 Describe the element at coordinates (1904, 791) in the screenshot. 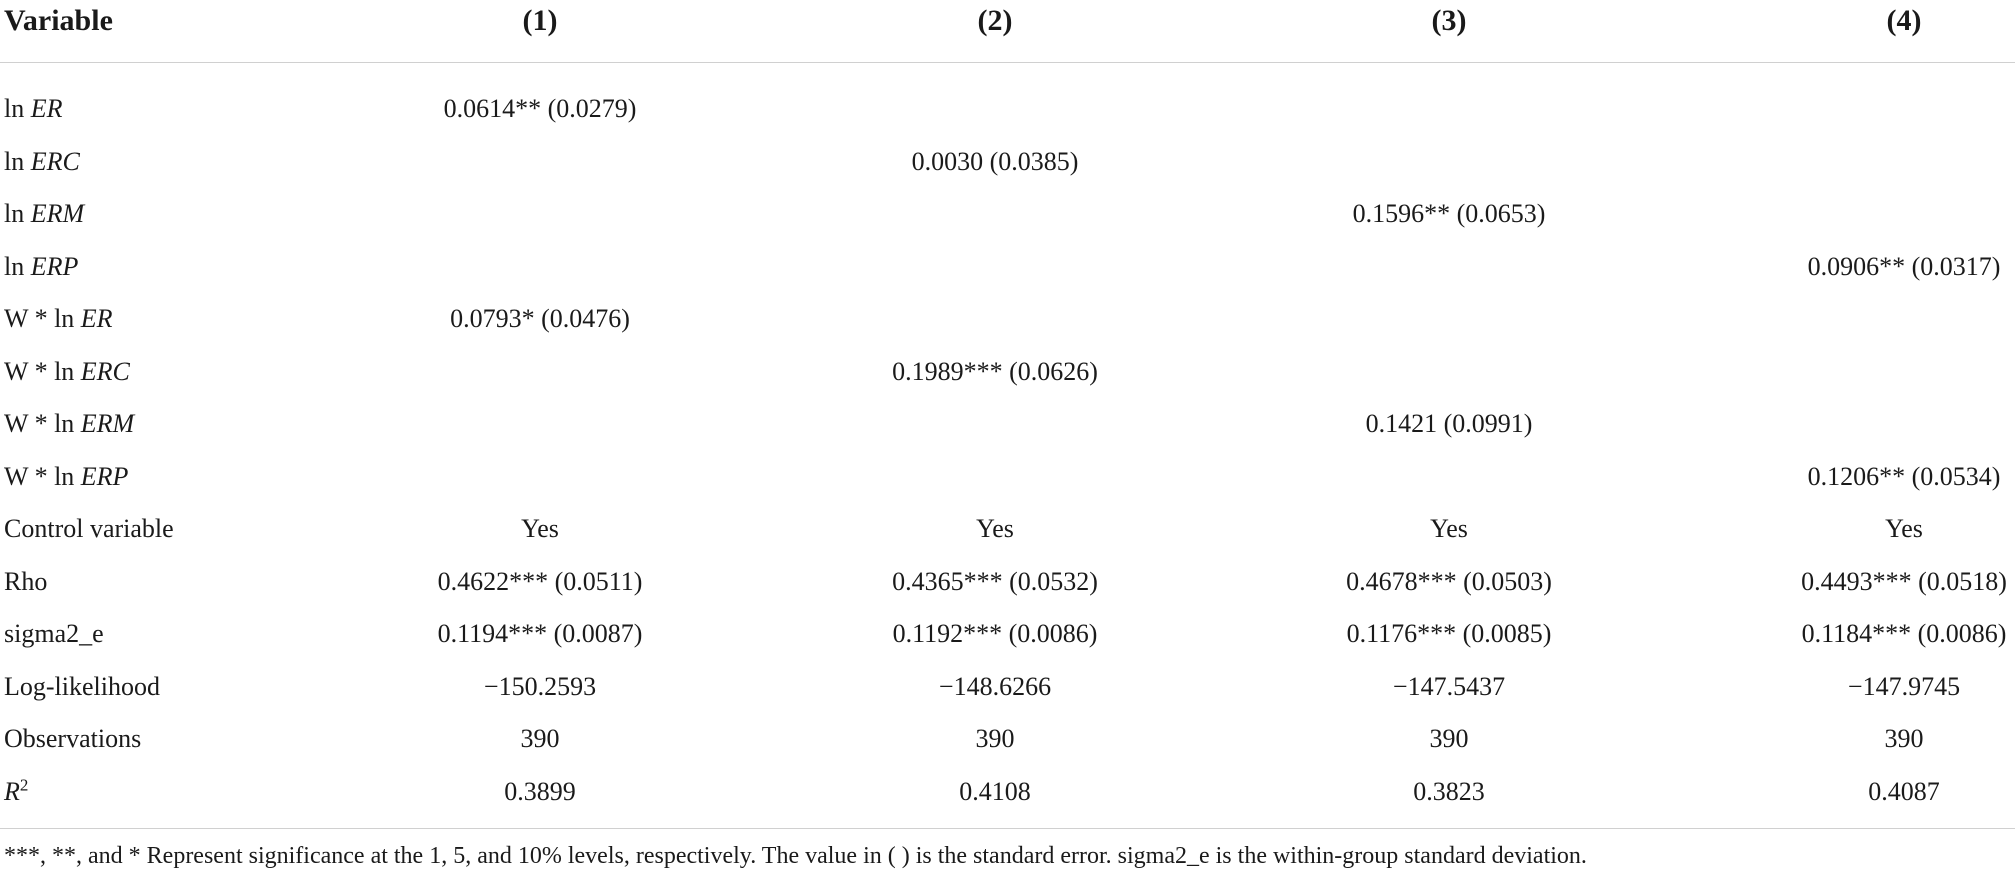

I see `table-cell: 0.4087` at that location.